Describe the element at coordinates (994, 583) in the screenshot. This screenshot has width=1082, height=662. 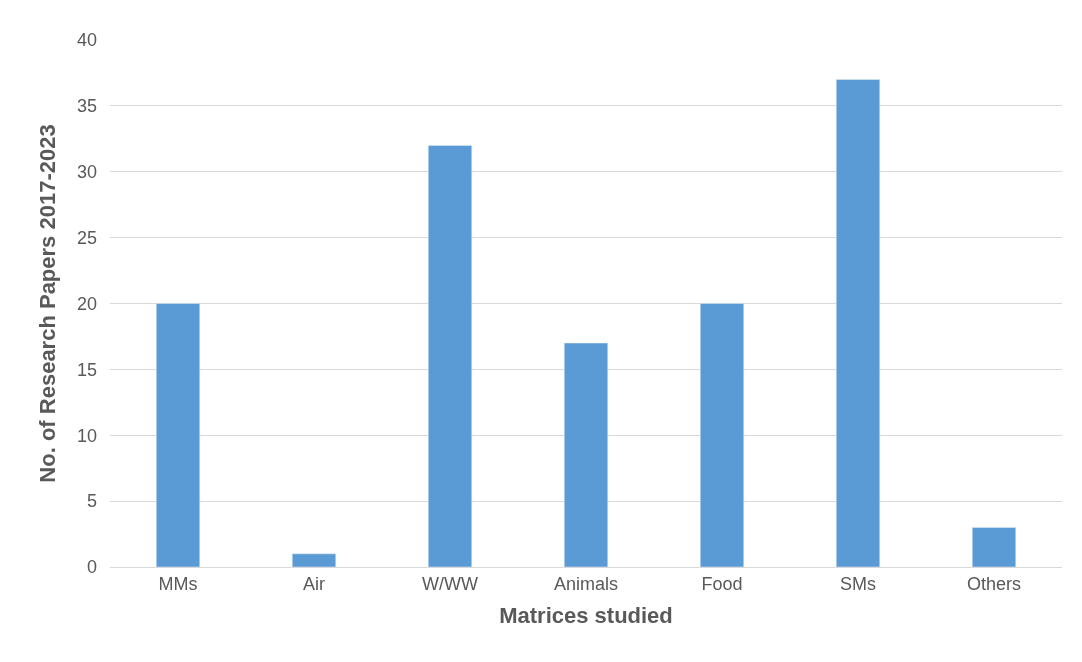
I see `x-tick-label: Others` at that location.